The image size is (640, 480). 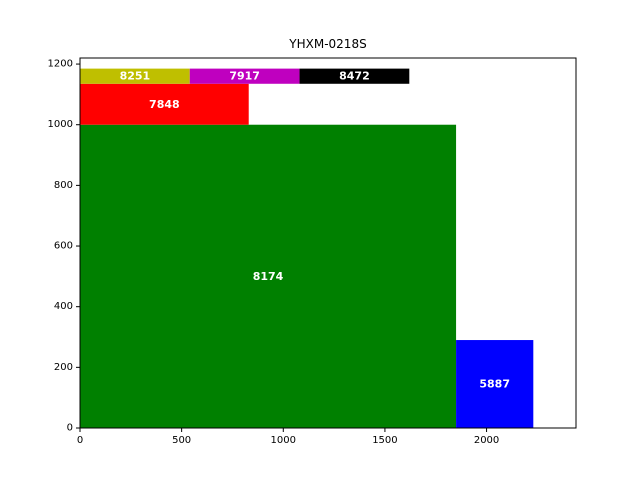 I want to click on y-axis: 0 200 400 600 800 1000 1200, so click(x=64, y=246).